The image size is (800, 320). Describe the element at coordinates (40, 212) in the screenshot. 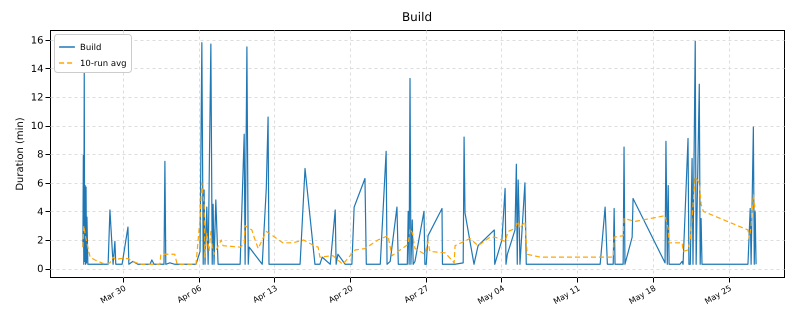

I see `y-tick-label: 4` at that location.